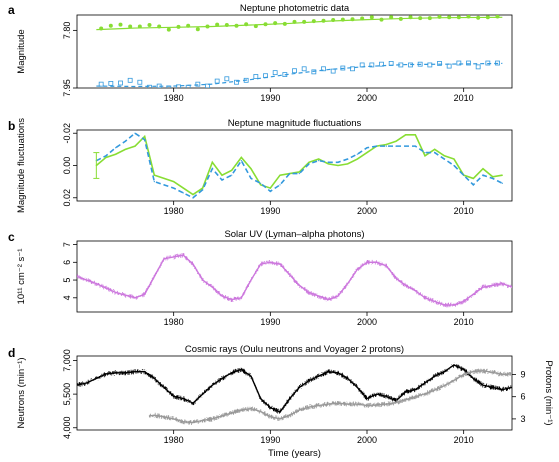 The height and width of the screenshot is (462, 559). I want to click on y-tick-label: 6, so click(67, 262).